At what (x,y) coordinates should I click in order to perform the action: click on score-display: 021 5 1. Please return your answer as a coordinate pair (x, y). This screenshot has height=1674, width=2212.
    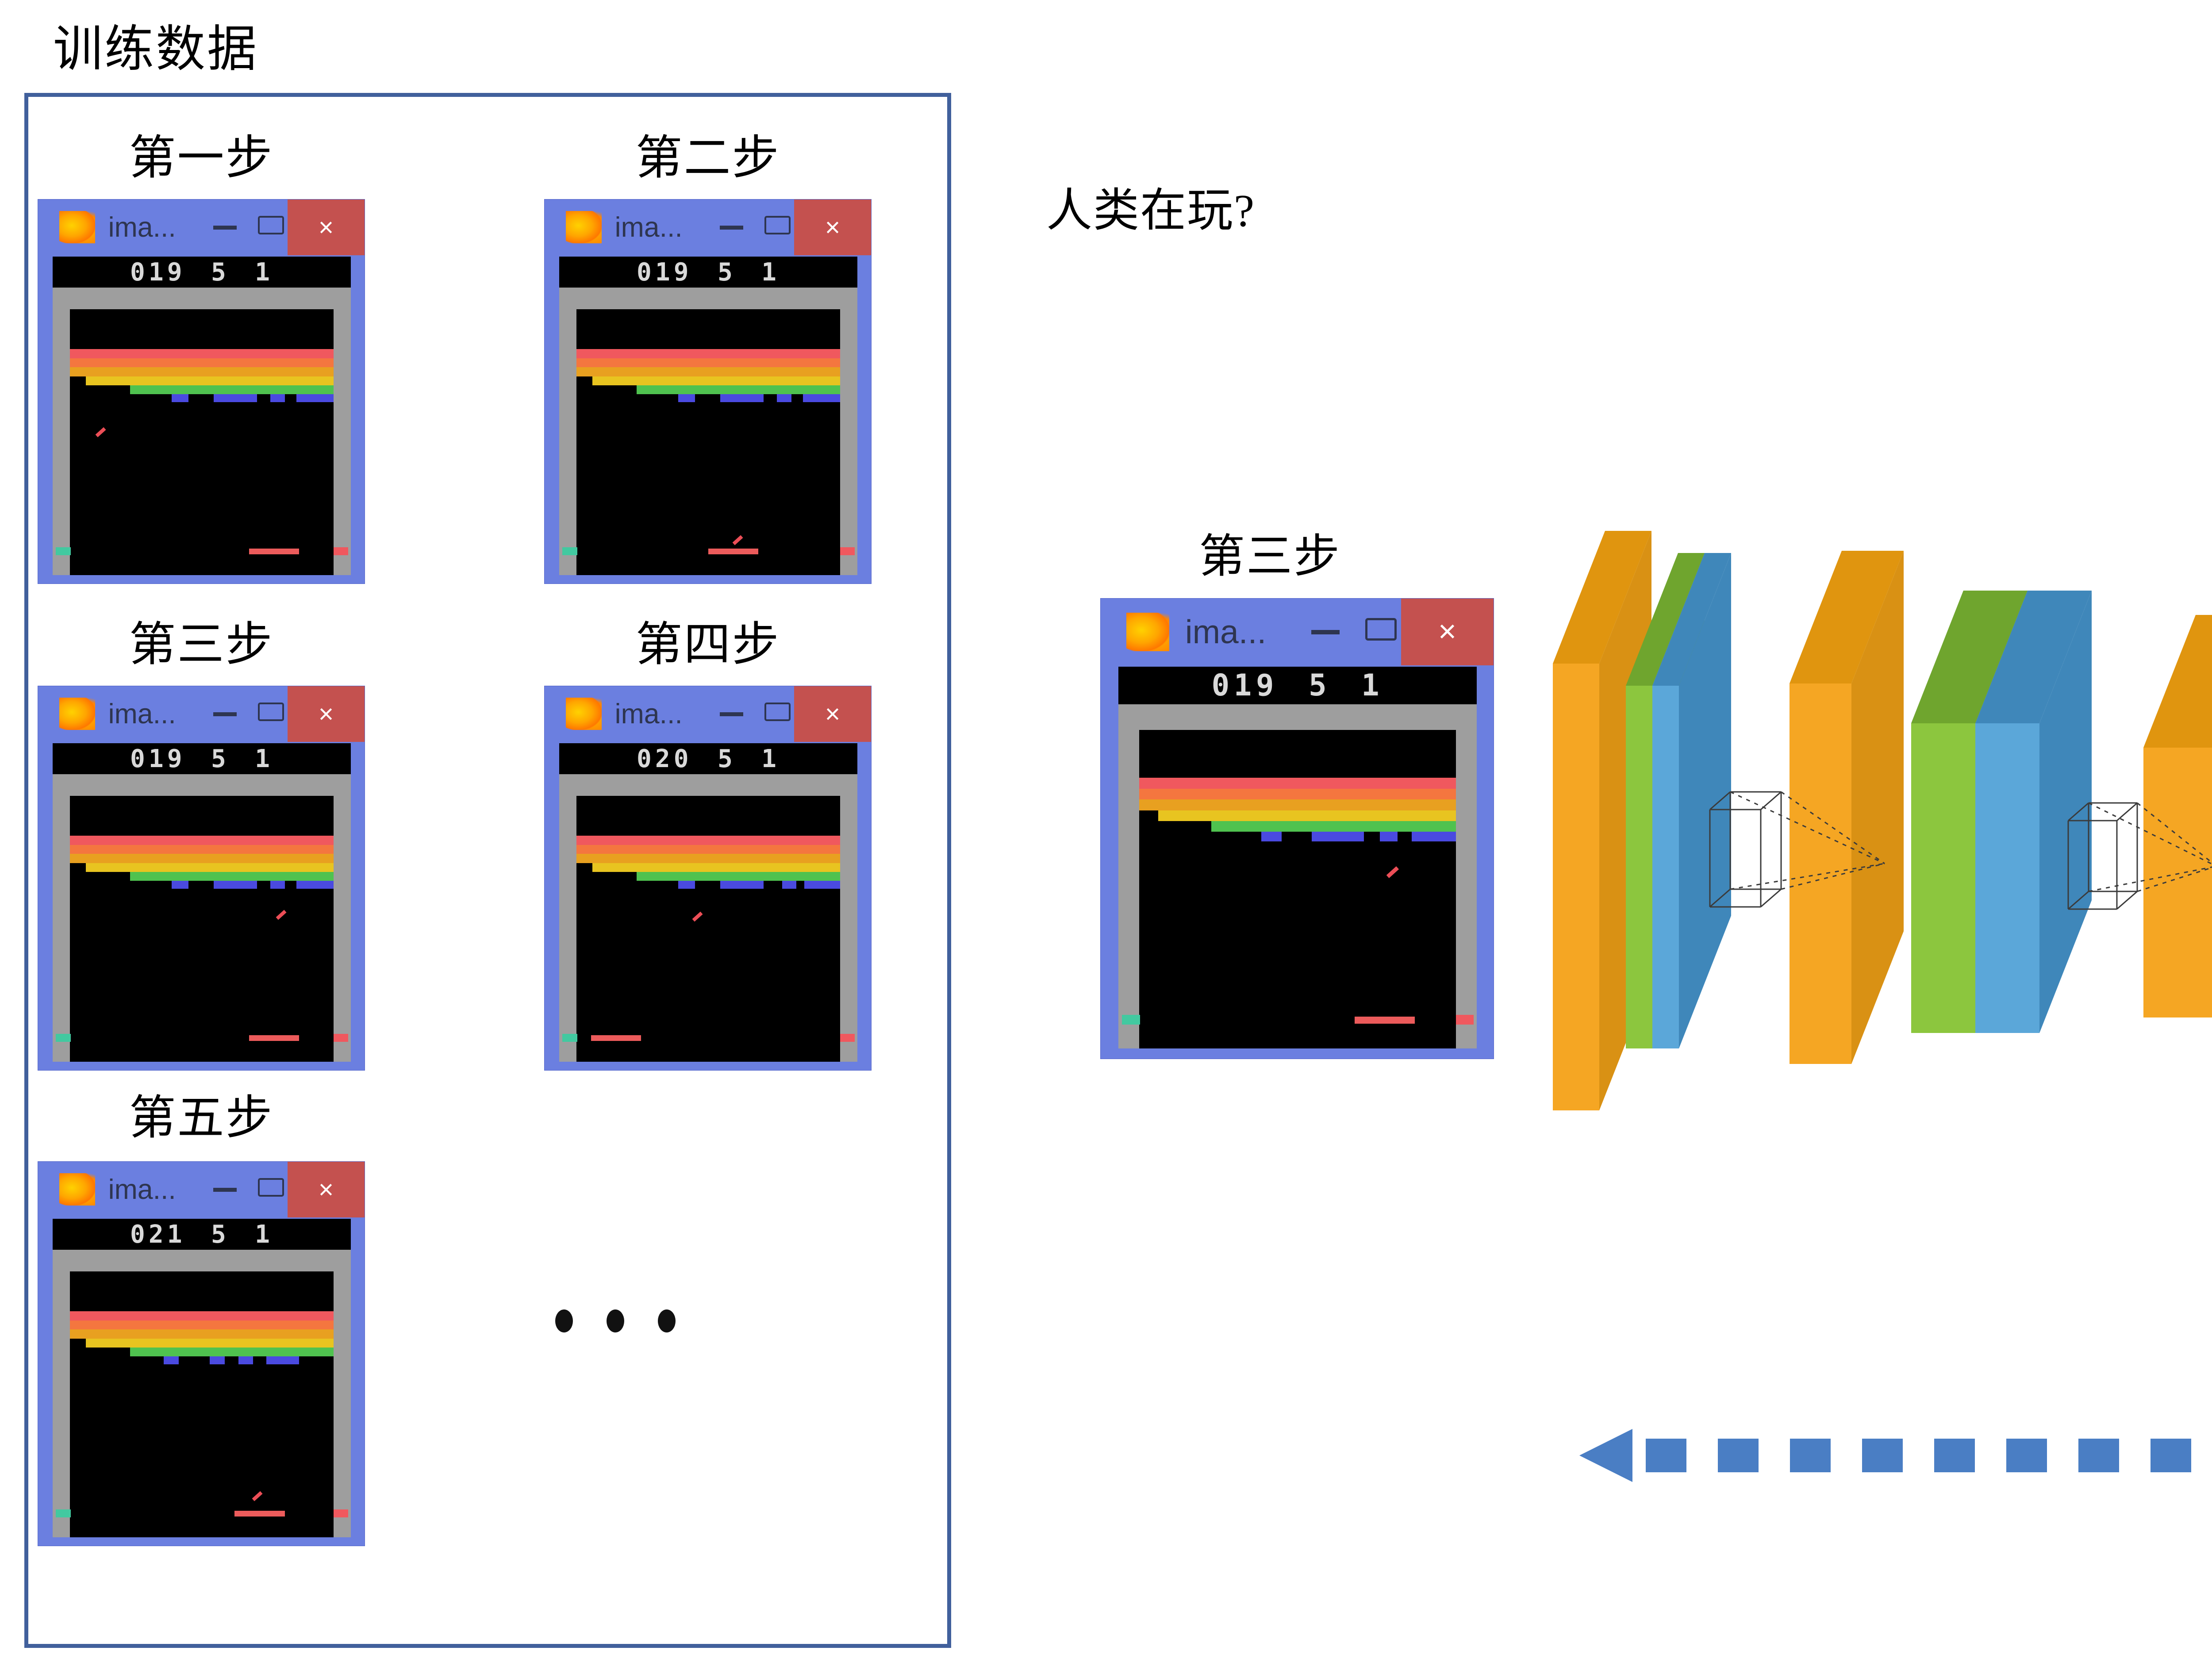
    Looking at the image, I should click on (202, 1234).